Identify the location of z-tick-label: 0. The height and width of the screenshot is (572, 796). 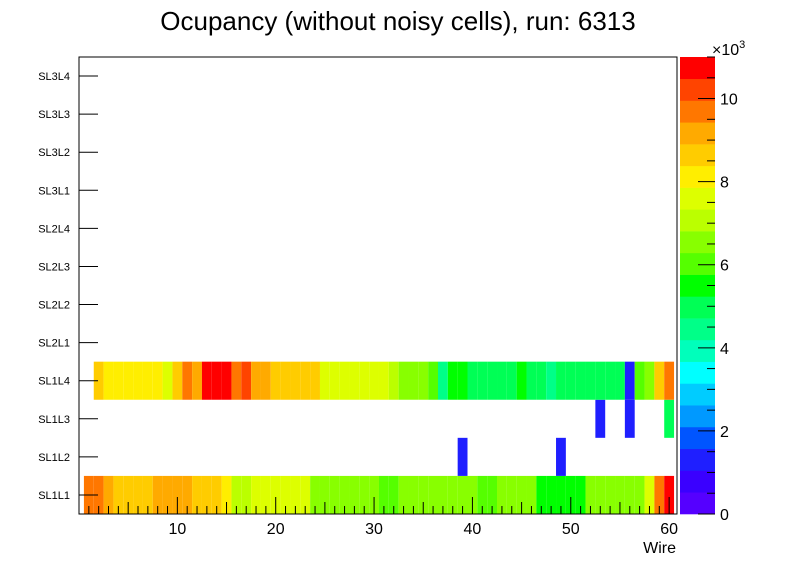
(724, 515).